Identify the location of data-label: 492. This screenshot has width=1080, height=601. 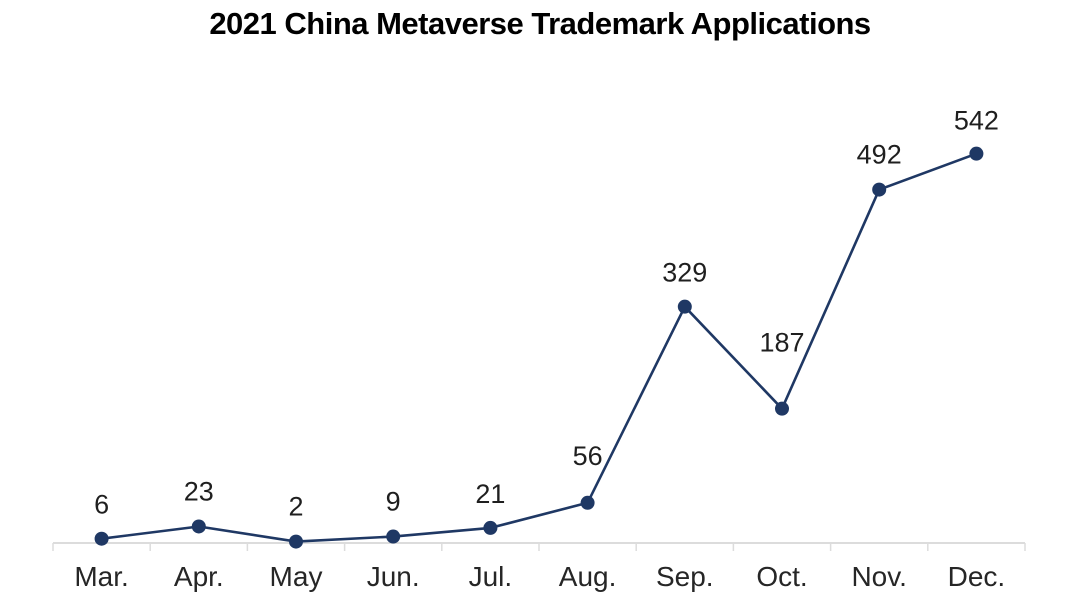
(879, 155).